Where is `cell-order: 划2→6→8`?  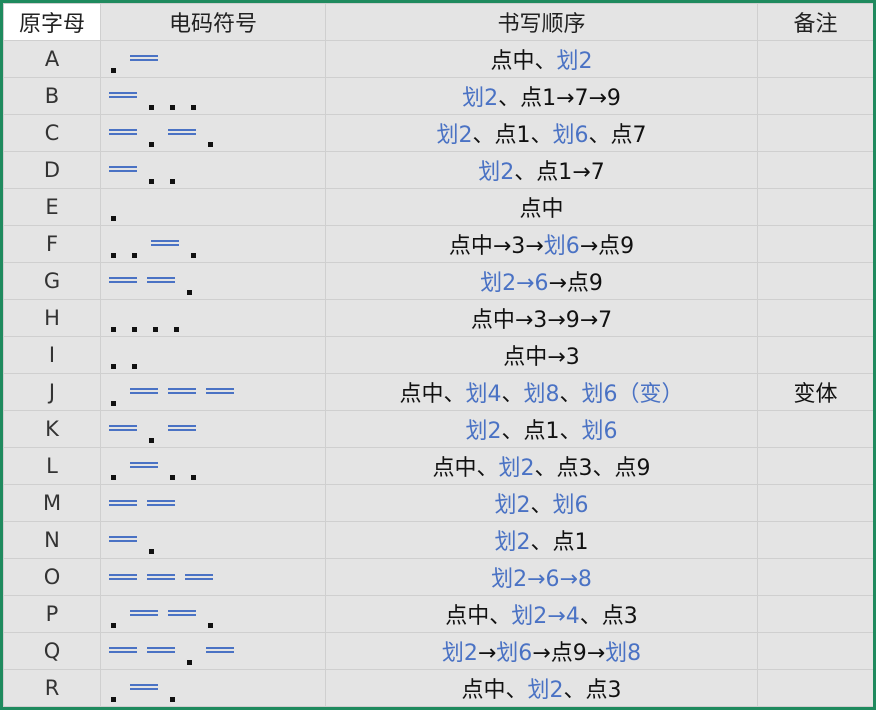
cell-order: 划2→6→8 is located at coordinates (541, 577).